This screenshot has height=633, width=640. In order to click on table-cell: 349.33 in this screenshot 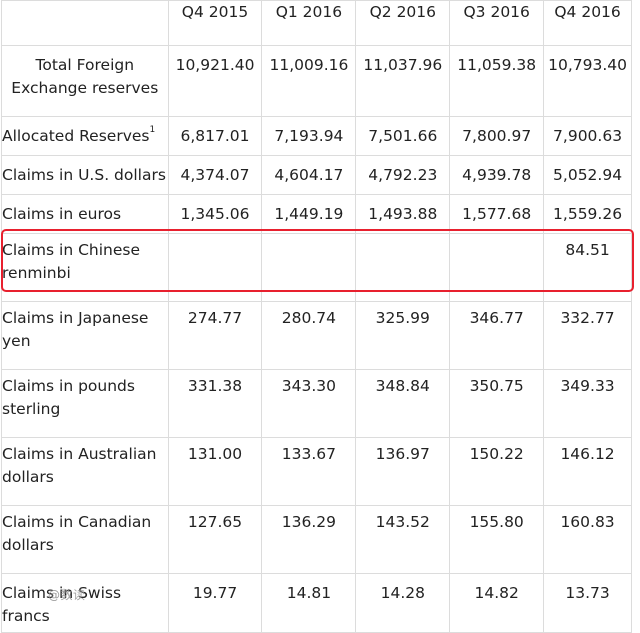, I will do `click(587, 403)`.